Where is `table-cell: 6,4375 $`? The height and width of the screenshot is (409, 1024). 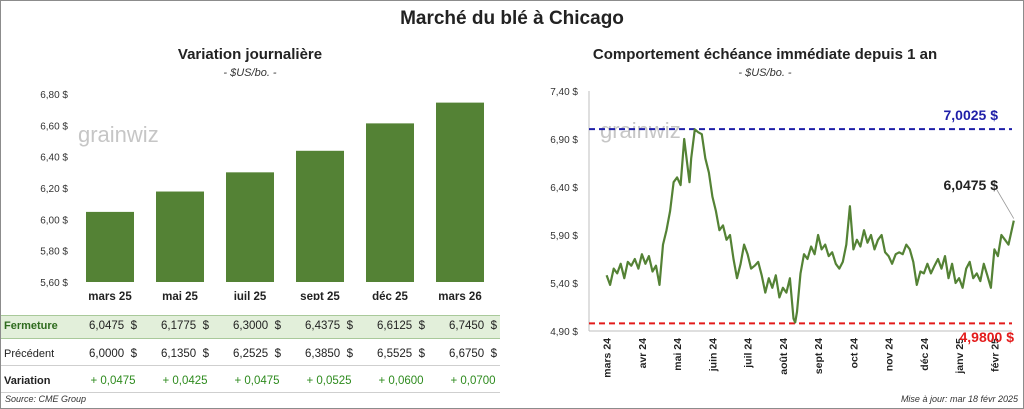 table-cell: 6,4375 $ is located at coordinates (329, 326).